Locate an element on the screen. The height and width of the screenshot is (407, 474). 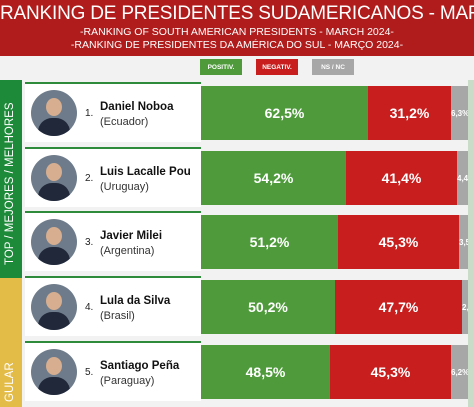
president-country: (Brasil) is located at coordinates (117, 316).